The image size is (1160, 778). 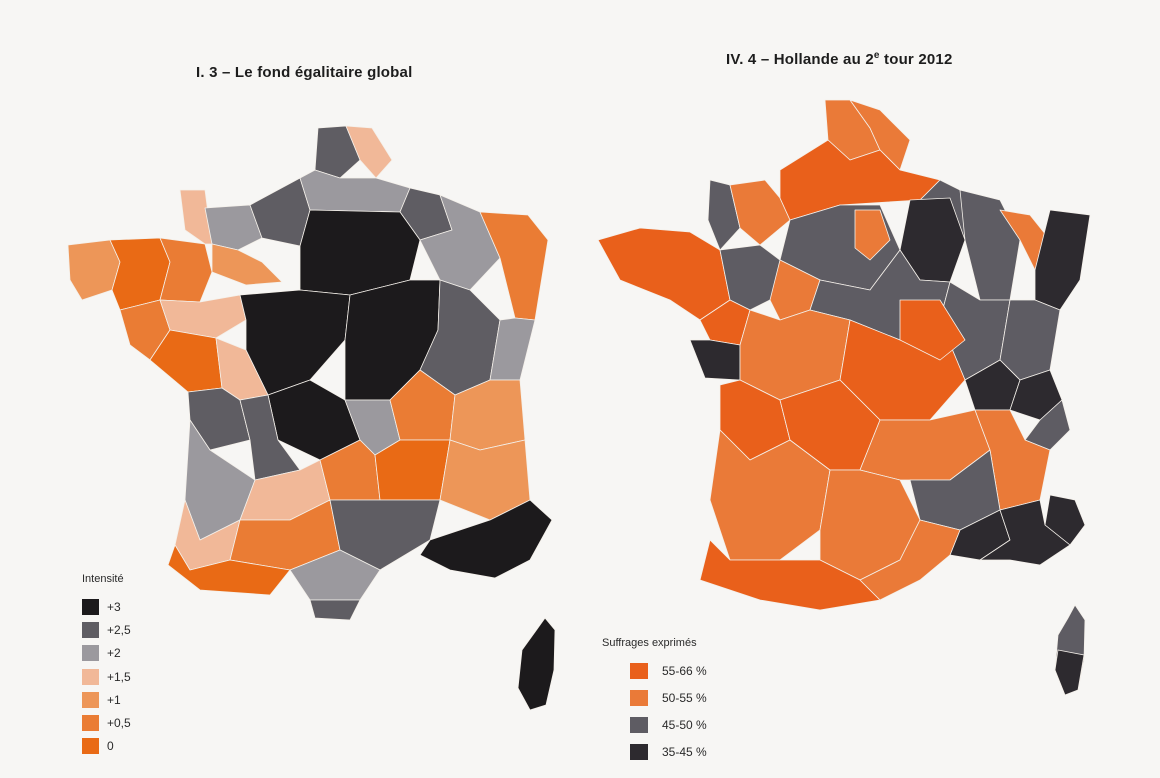 What do you see at coordinates (684, 670) in the screenshot?
I see `legend-label: 55-66 %` at bounding box center [684, 670].